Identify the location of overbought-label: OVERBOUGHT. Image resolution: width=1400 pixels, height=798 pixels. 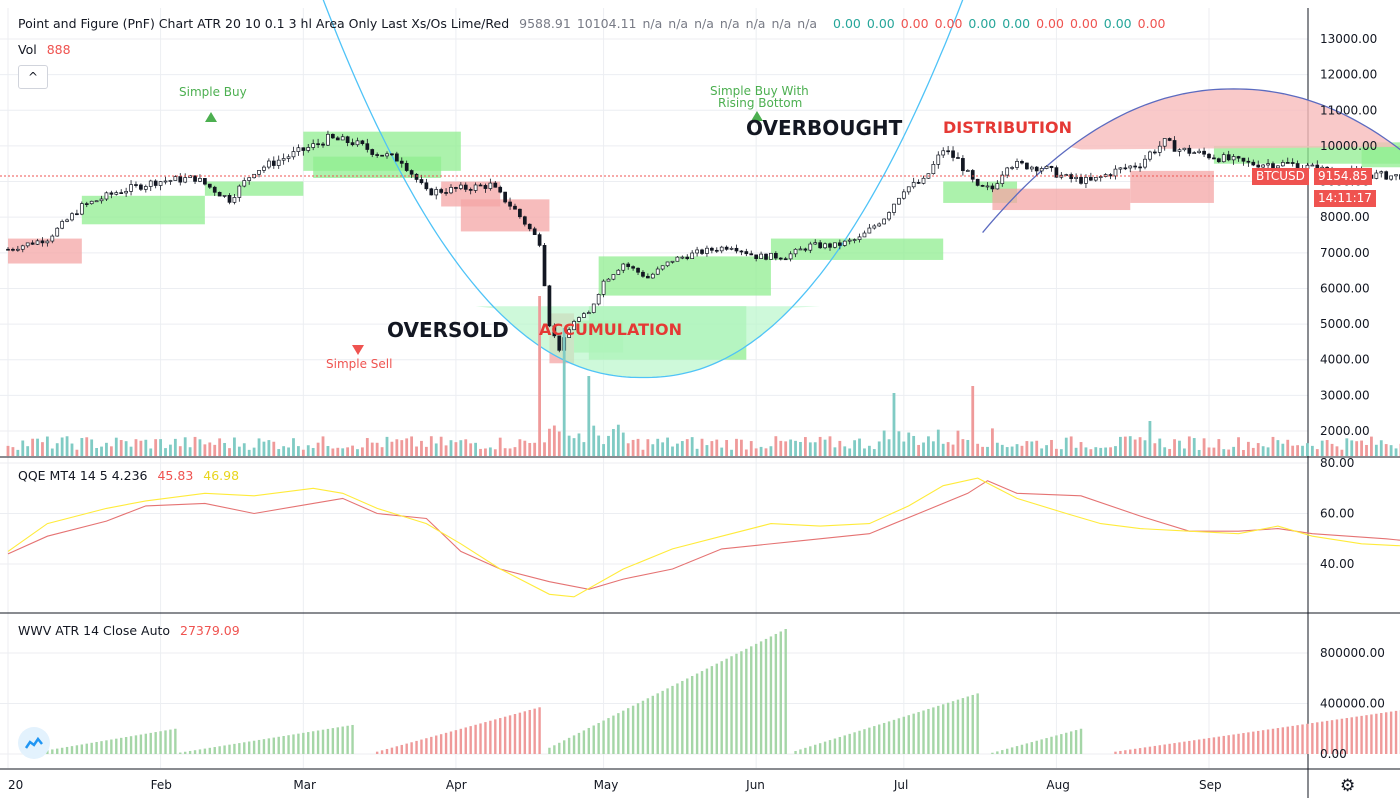
(824, 128).